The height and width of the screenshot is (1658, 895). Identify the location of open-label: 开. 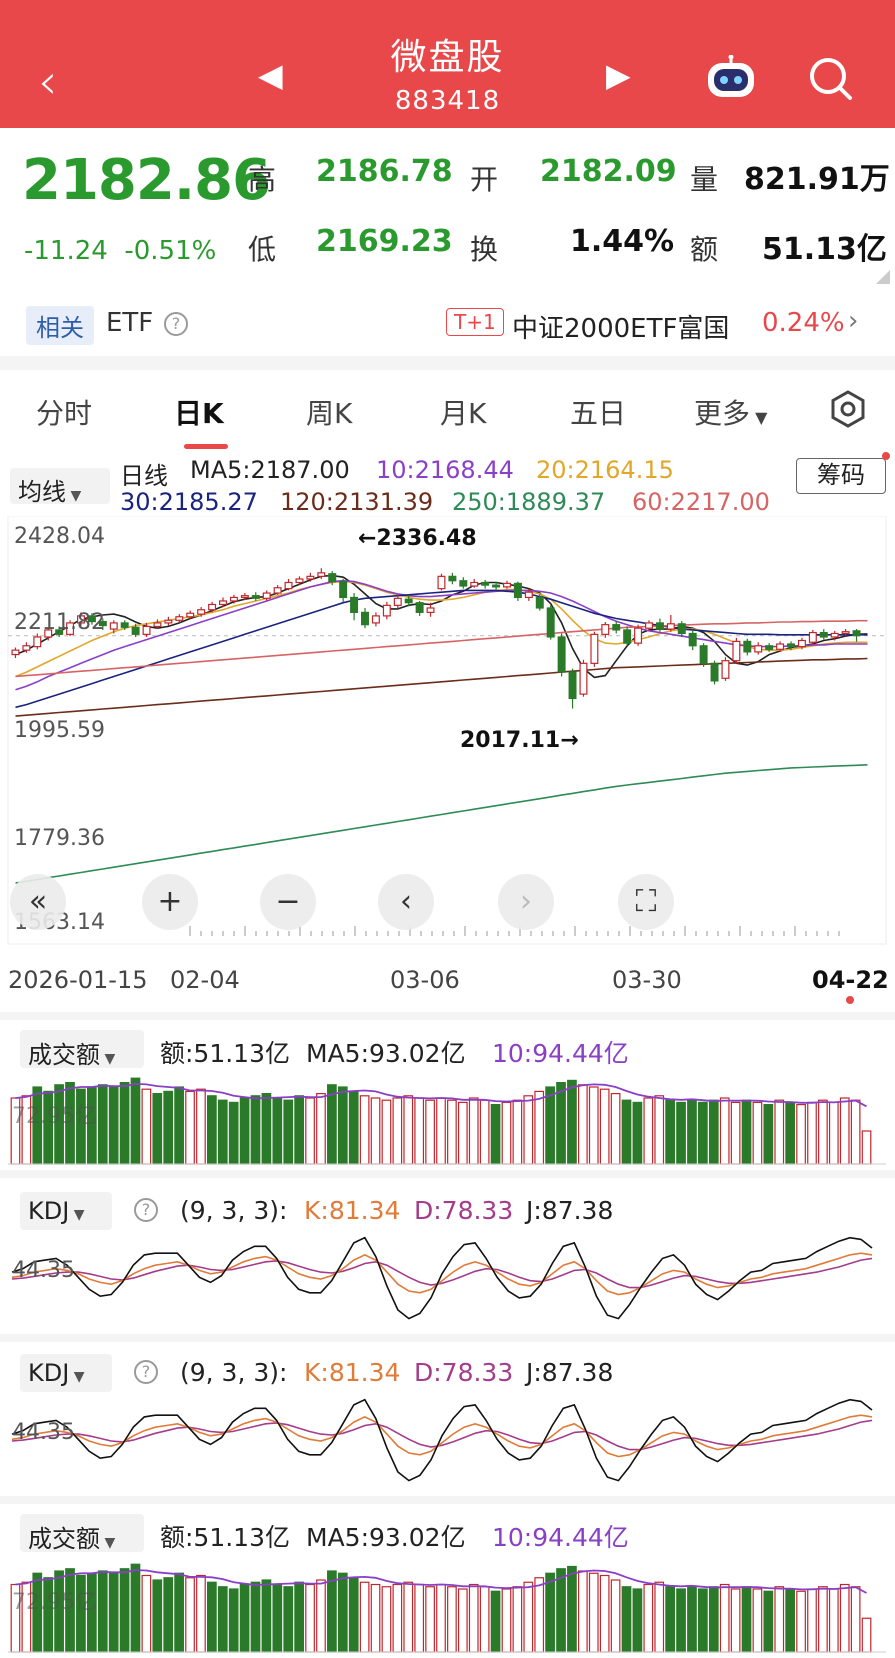
(484, 179).